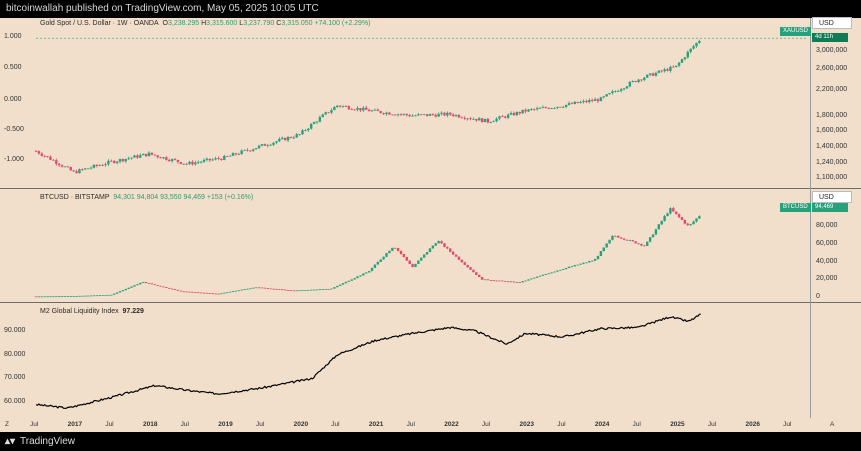 Image resolution: width=861 pixels, height=451 pixels. Describe the element at coordinates (7, 424) in the screenshot. I see `zoom-corner-button: Z` at that location.